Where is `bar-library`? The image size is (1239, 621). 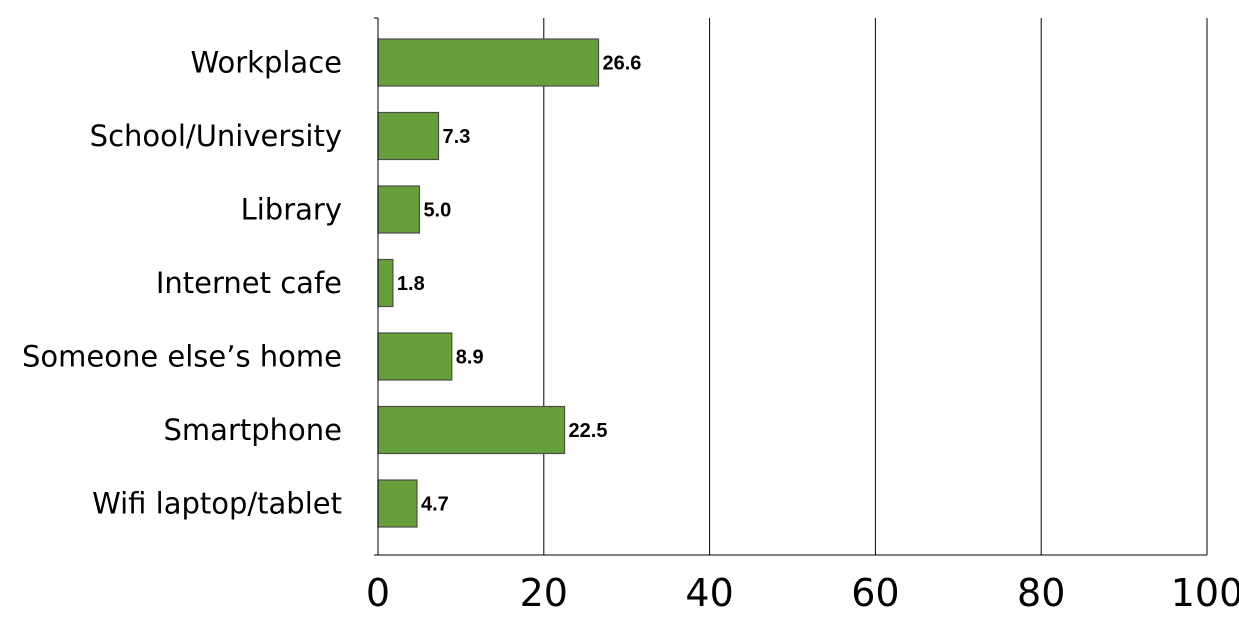
bar-library is located at coordinates (399, 209).